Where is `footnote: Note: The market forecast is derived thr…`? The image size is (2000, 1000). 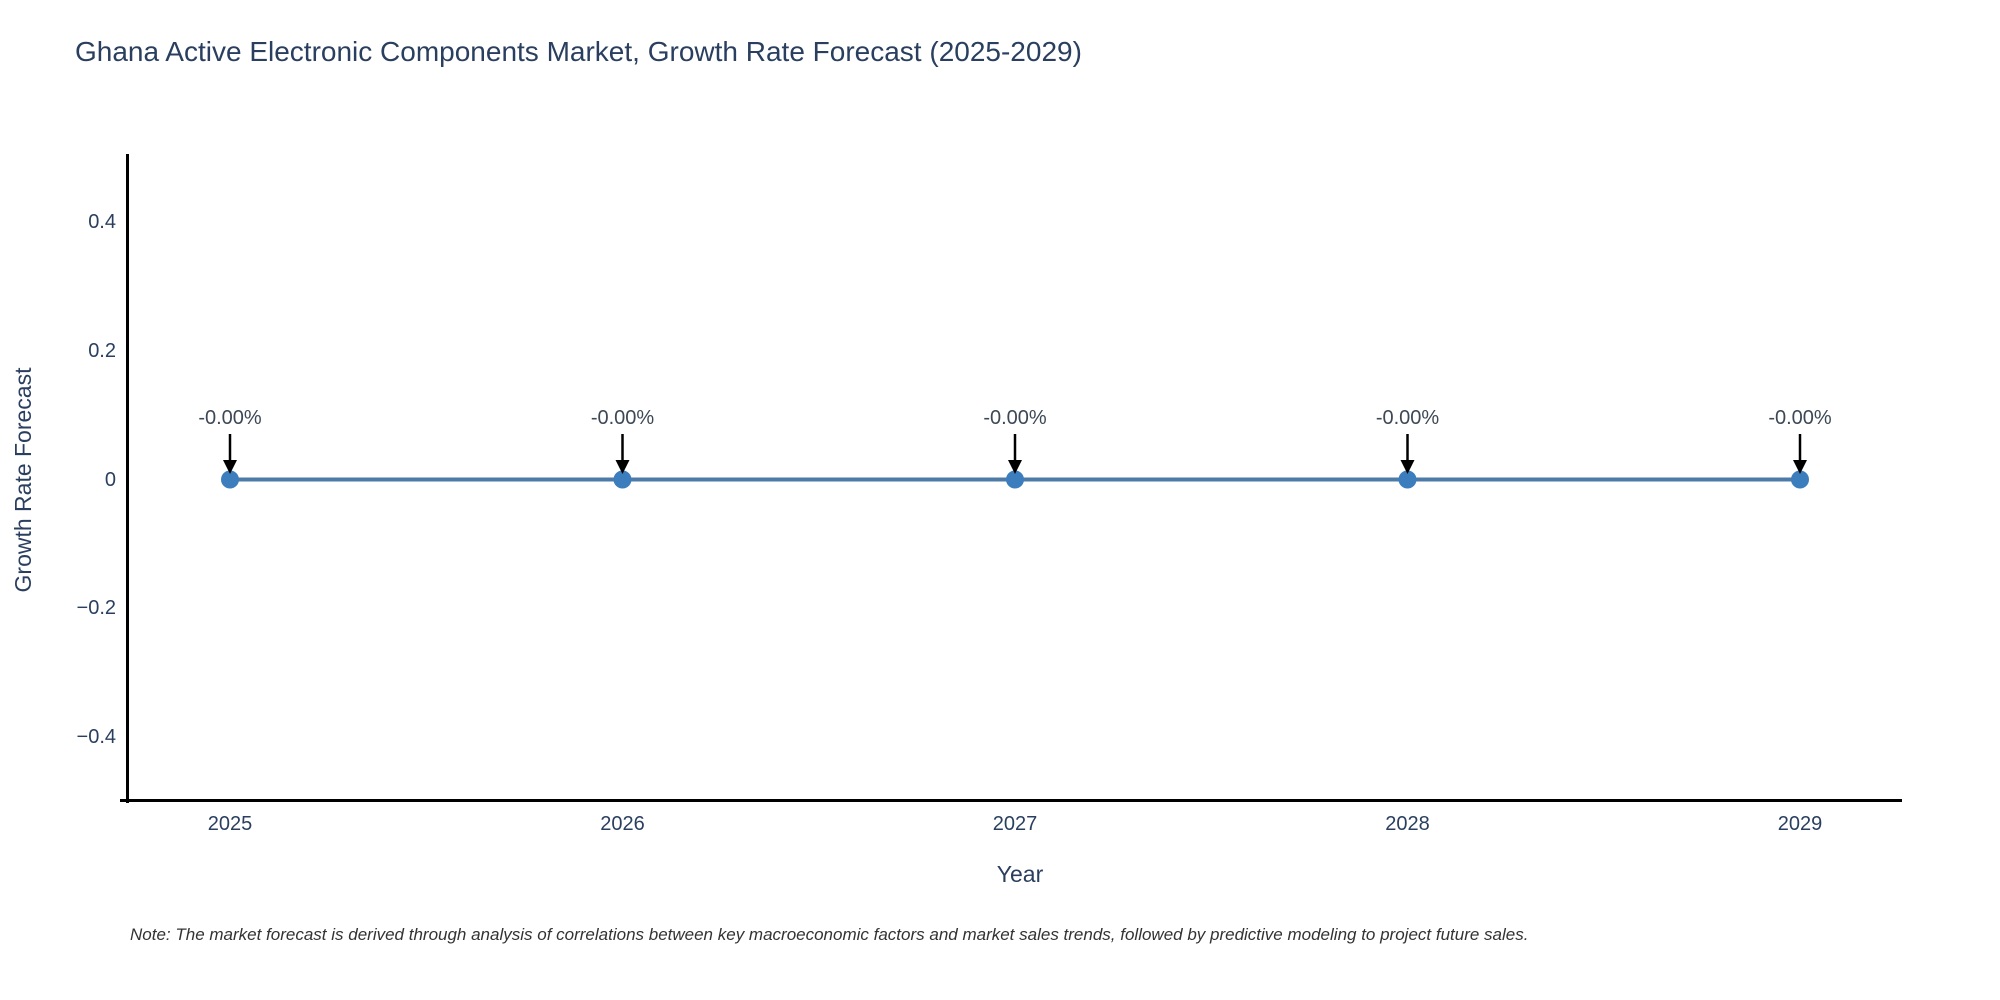 footnote: Note: The market forecast is derived thr… is located at coordinates (829, 934).